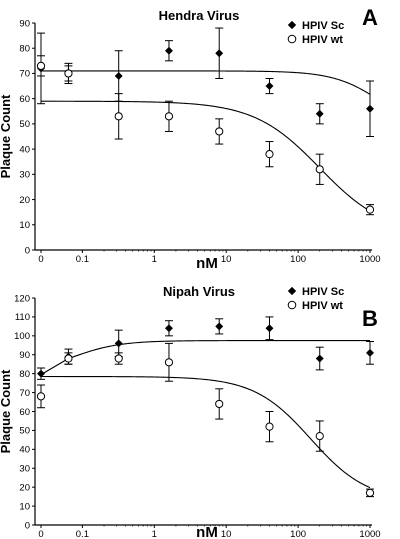  I want to click on panel-title: Nipah Virus, so click(199, 291).